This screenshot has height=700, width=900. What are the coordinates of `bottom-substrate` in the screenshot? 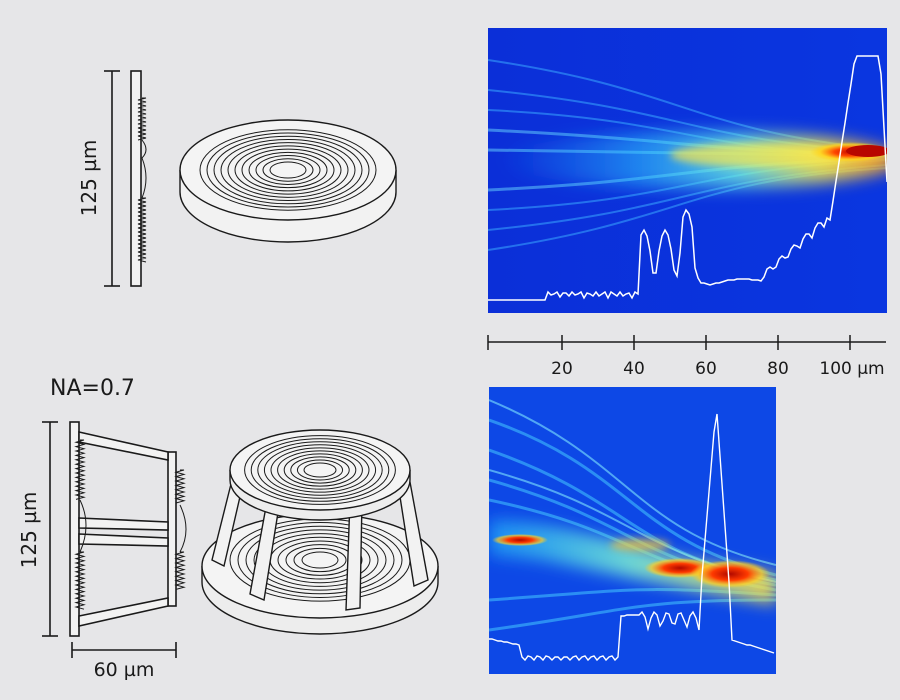 It's located at (74, 529).